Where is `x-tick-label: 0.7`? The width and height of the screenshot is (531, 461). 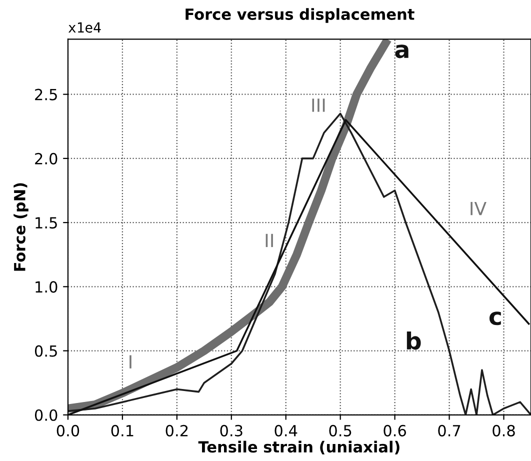 x-tick-label: 0.7 is located at coordinates (449, 430).